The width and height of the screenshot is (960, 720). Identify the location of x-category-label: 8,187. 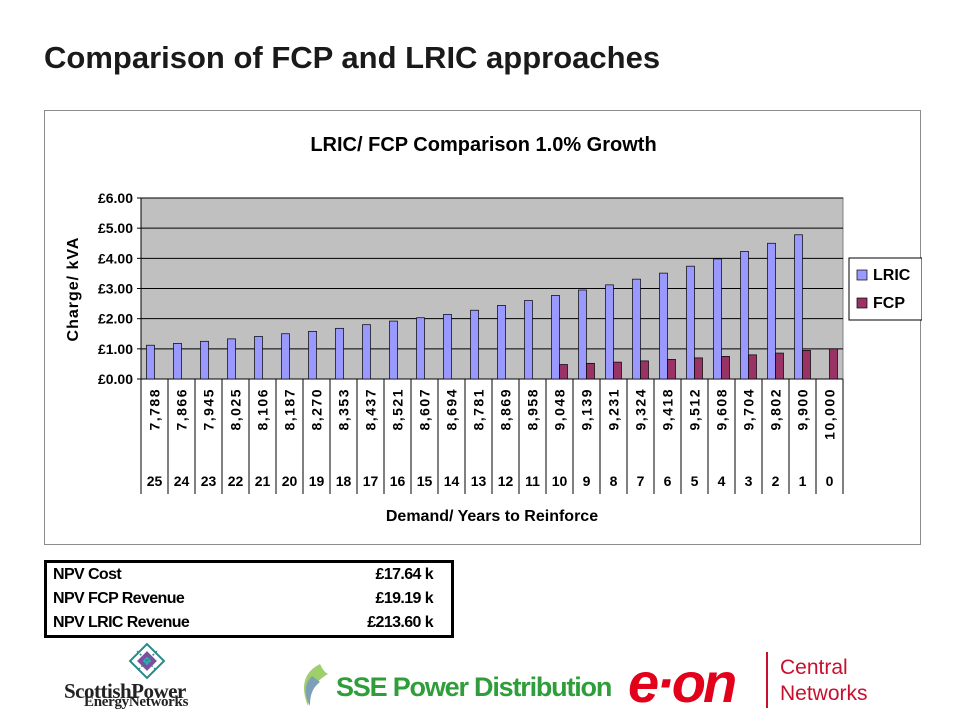
(290, 409).